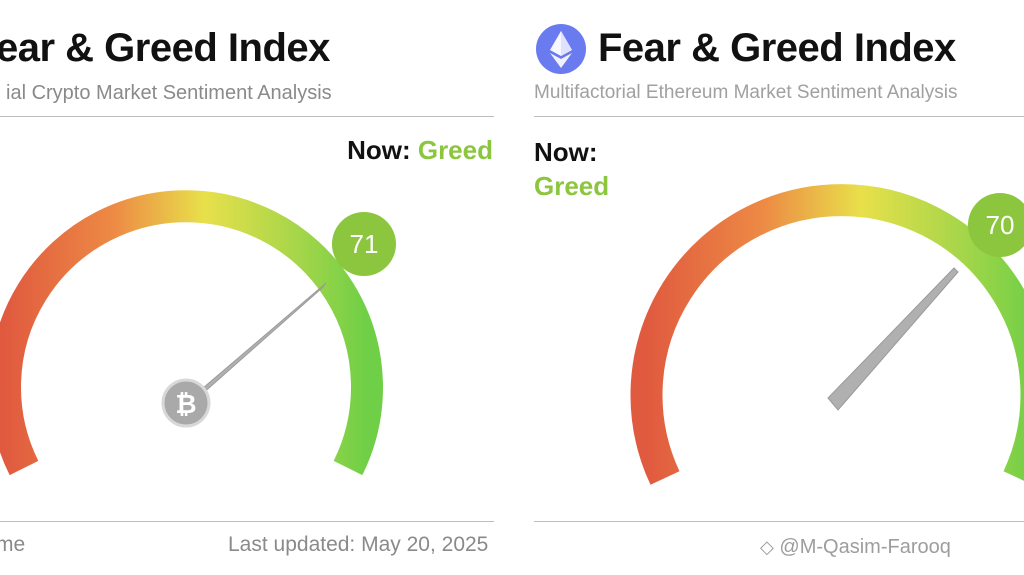 The image size is (1024, 575). What do you see at coordinates (358, 544) in the screenshot?
I see `last-updated: Last updated: May 20, 2025` at bounding box center [358, 544].